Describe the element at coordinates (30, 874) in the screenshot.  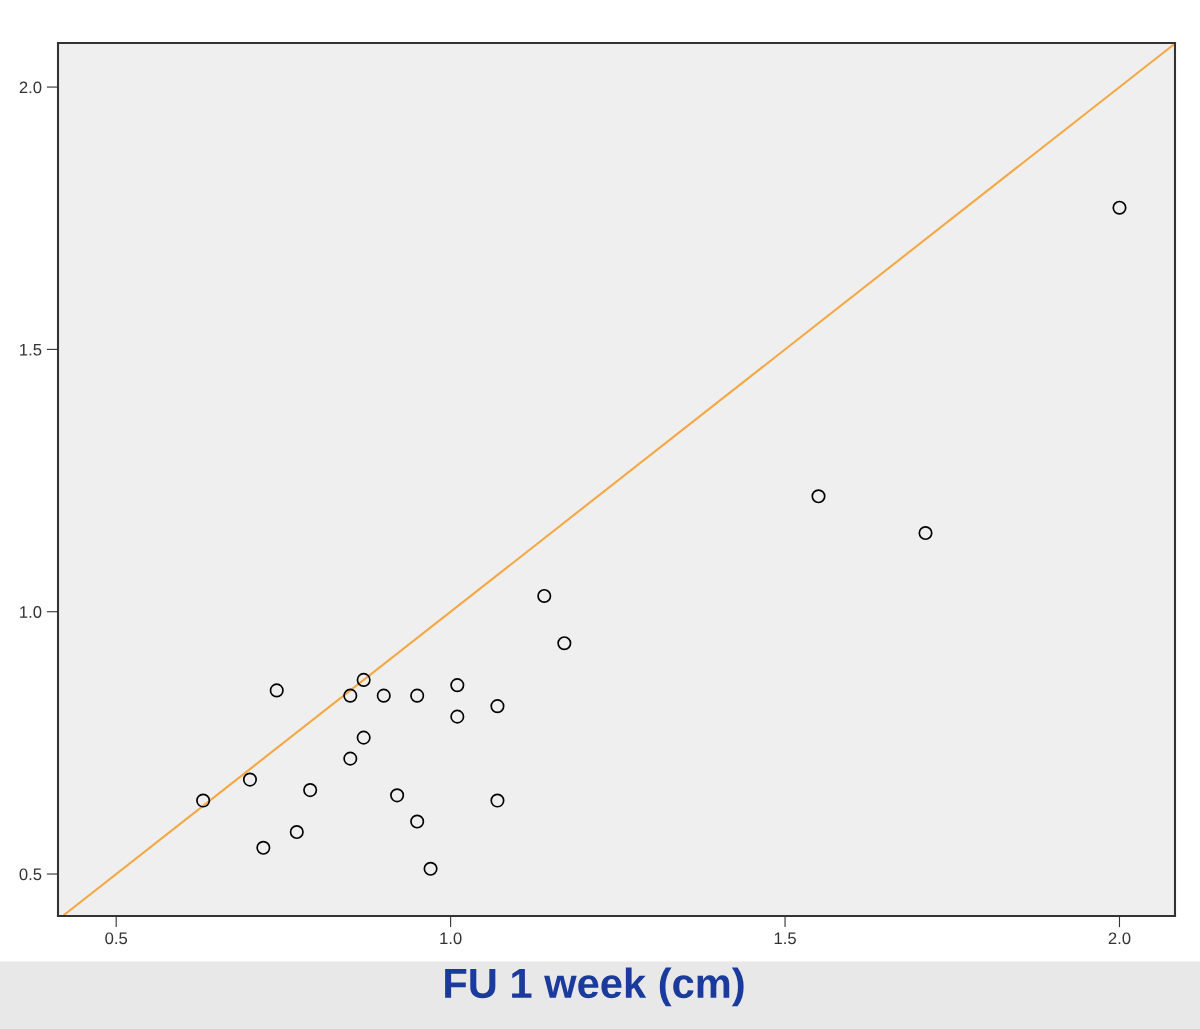
I see `y-tick-label: 0.5` at that location.